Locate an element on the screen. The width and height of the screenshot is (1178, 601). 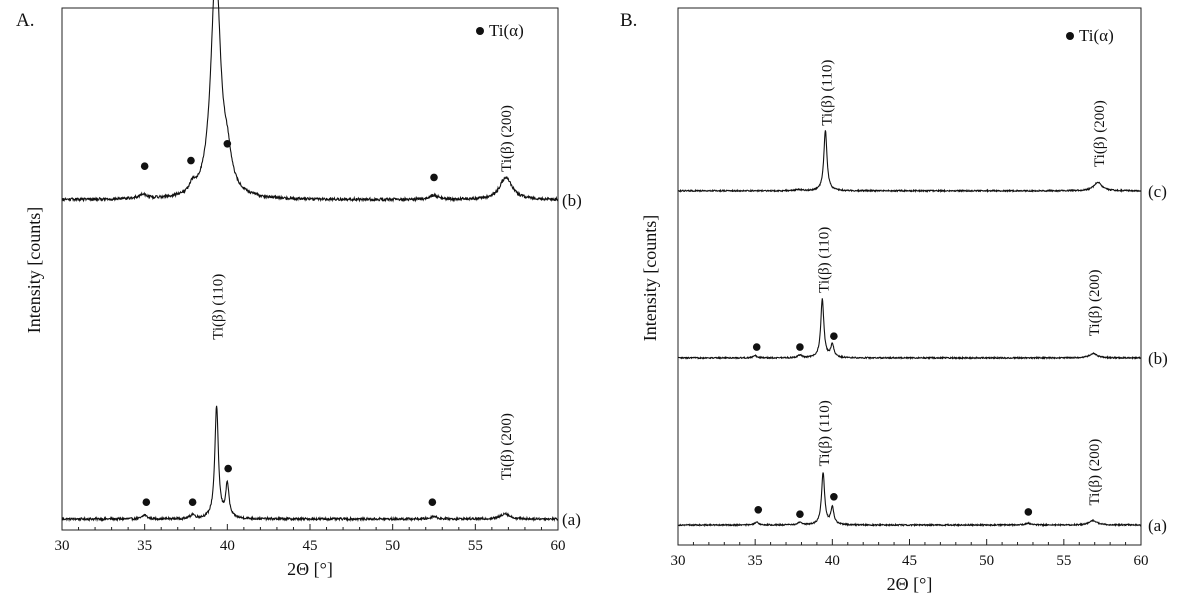
series-0: (a) Ti(β) (110) Ti(β) (200) is located at coordinates (922, 467).